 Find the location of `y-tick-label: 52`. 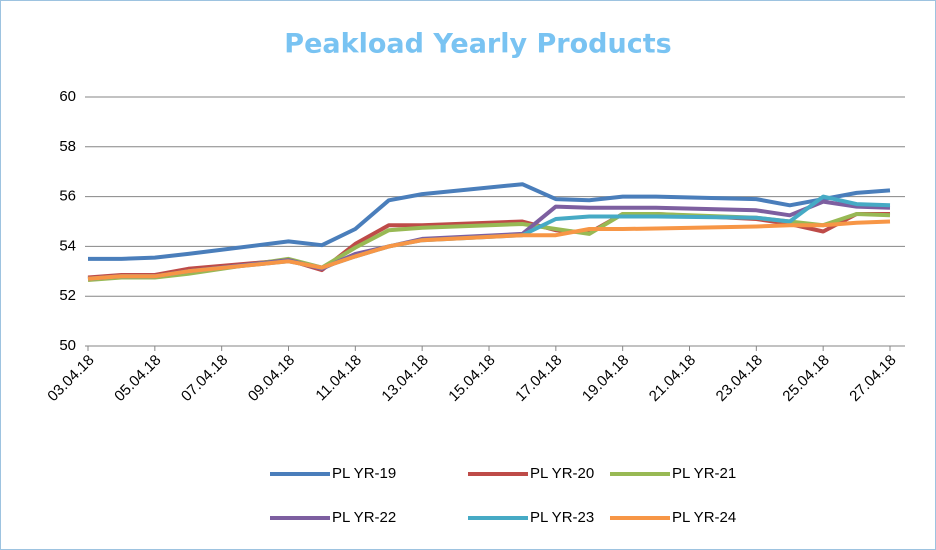

y-tick-label: 52 is located at coordinates (67, 295).